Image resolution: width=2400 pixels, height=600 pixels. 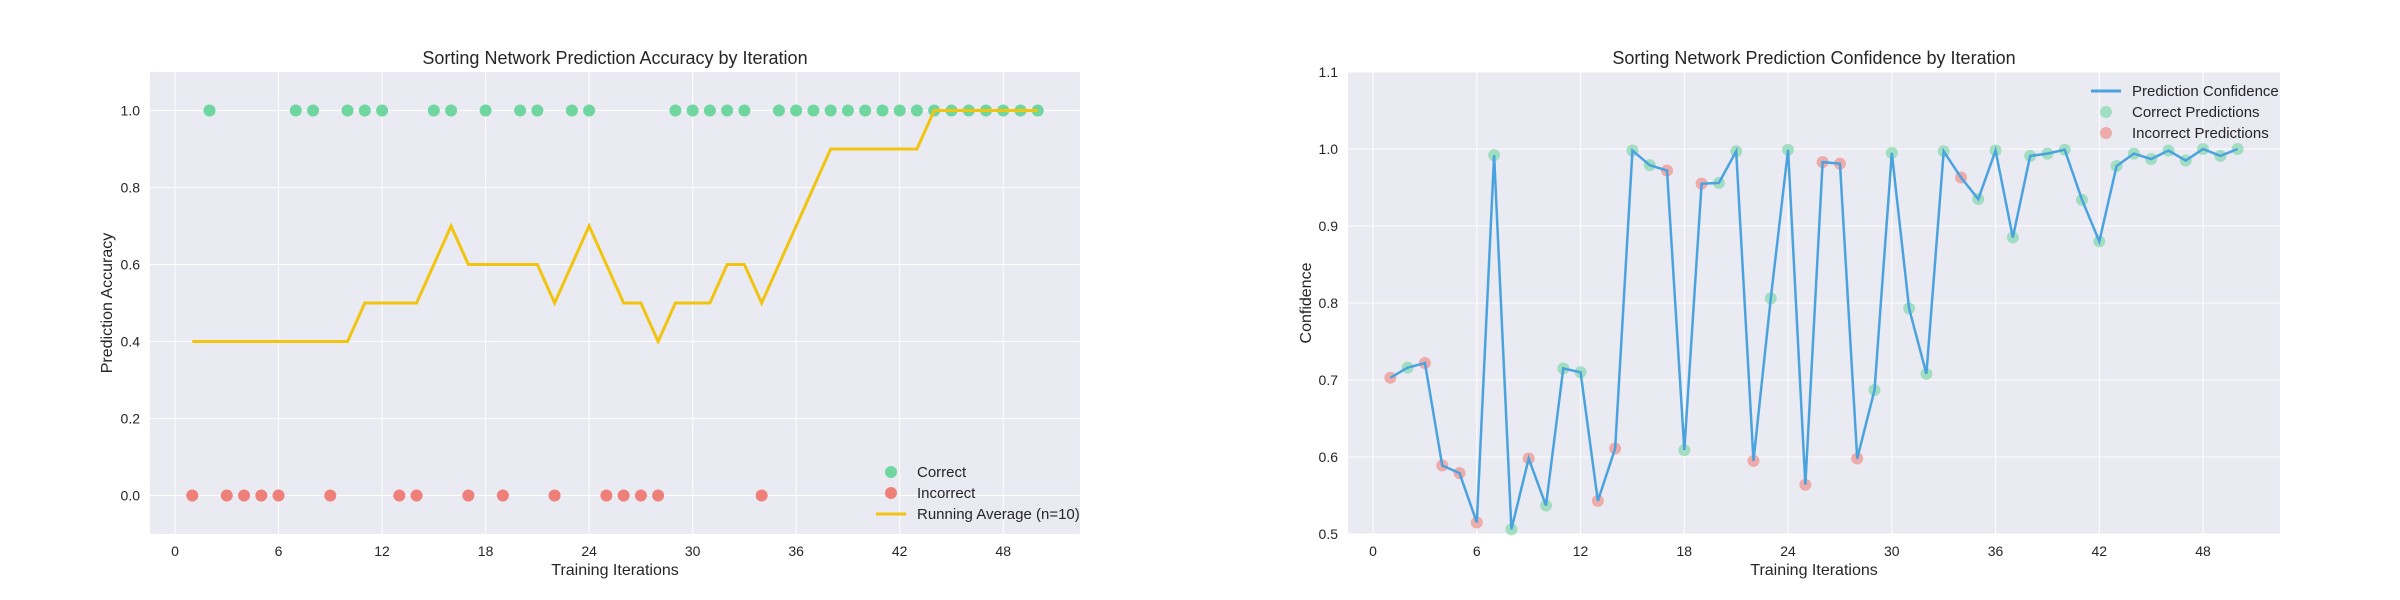 I want to click on y-tick-label: 0.7, so click(x=1329, y=380).